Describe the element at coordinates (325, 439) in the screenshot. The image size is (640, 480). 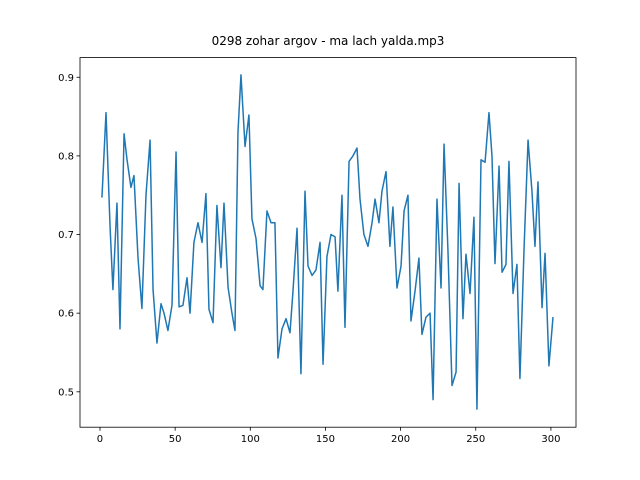
I see `x-tick-label: 150` at that location.